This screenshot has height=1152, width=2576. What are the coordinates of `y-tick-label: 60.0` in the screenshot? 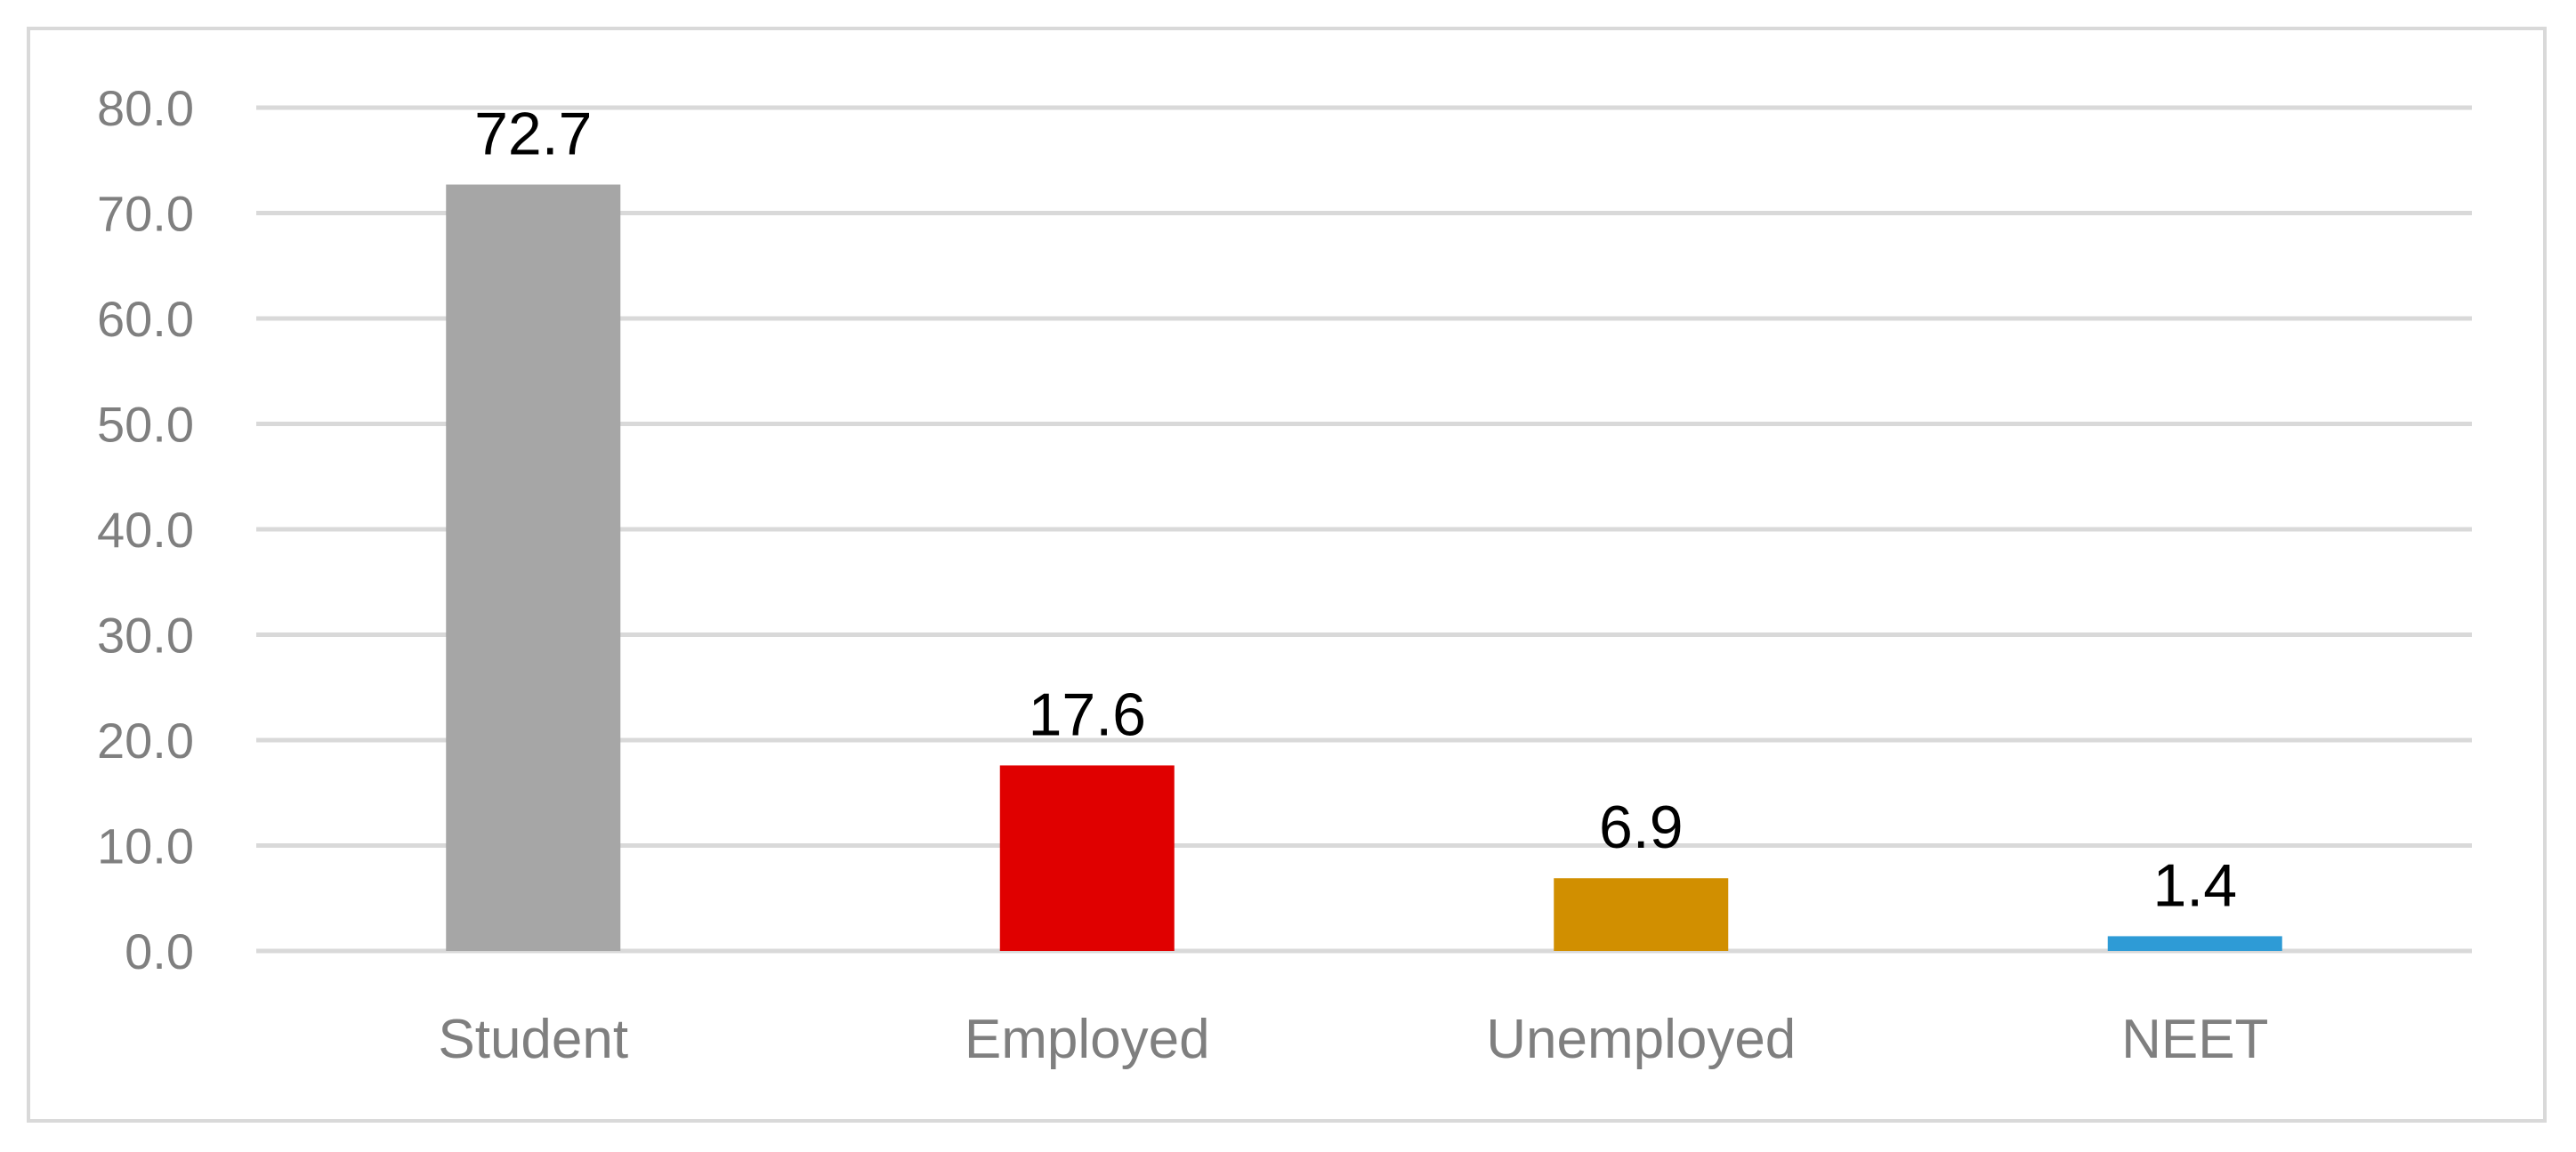 It's located at (145, 319).